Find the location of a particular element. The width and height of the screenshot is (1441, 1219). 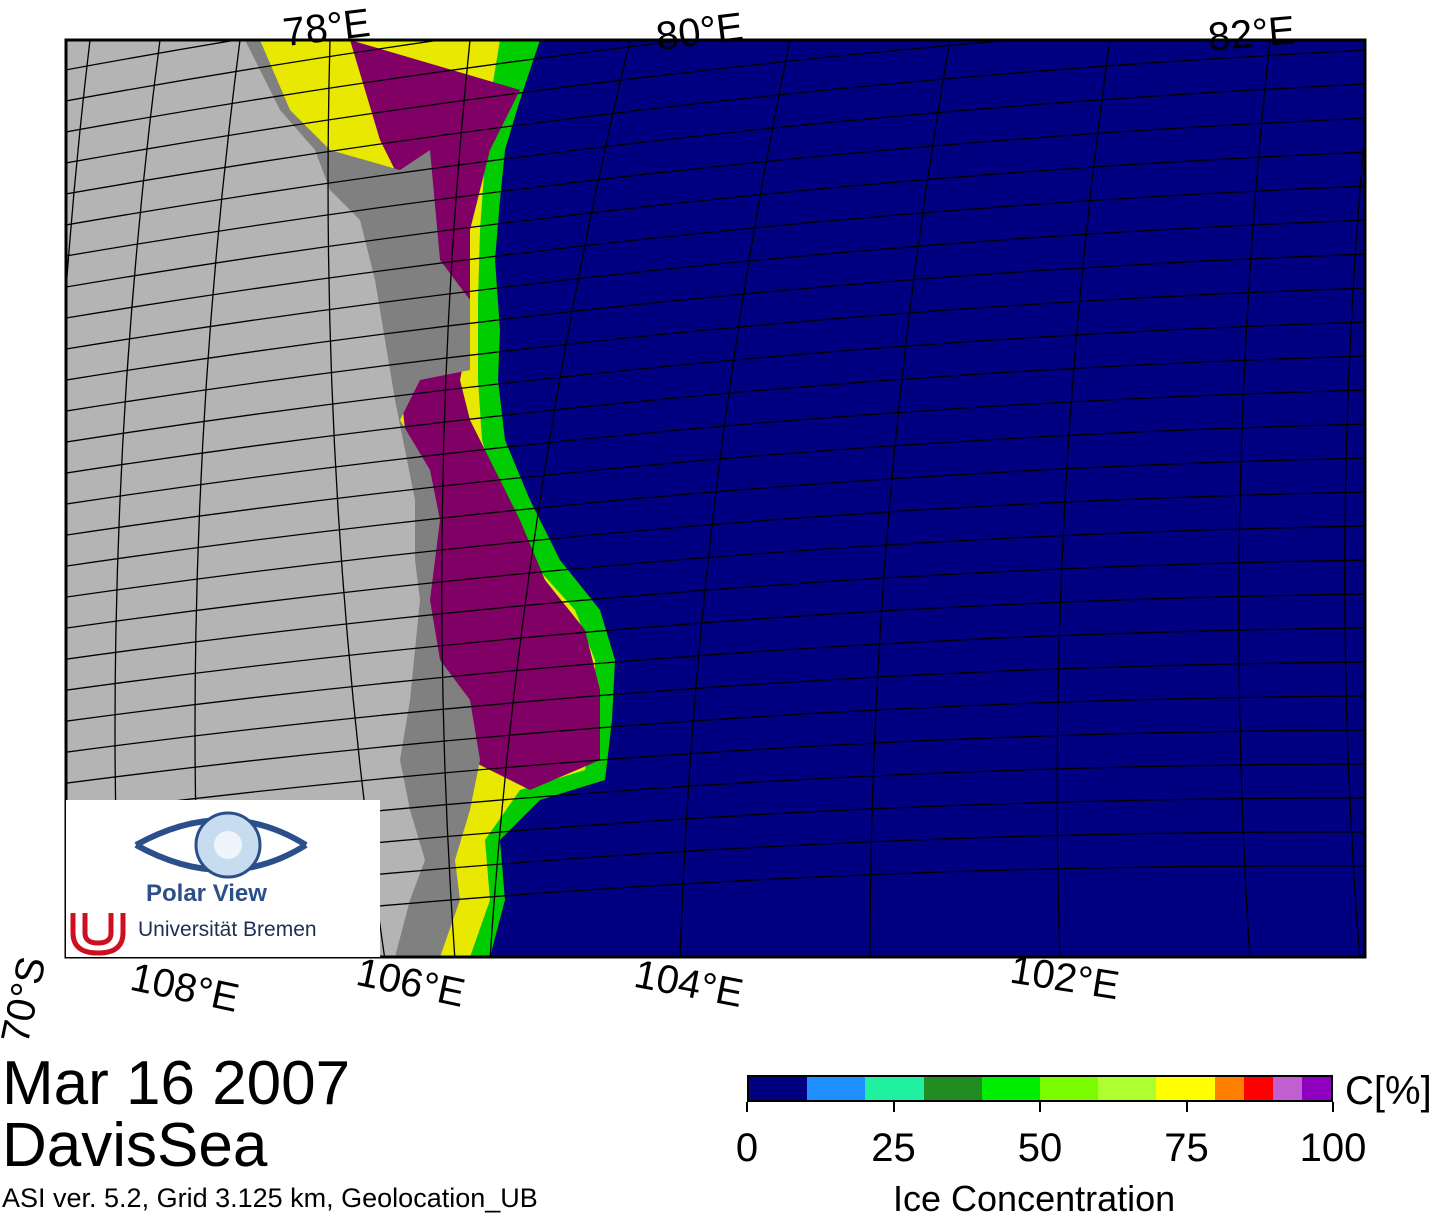

colorbar-title: Ice Concentration is located at coordinates (1034, 1198).